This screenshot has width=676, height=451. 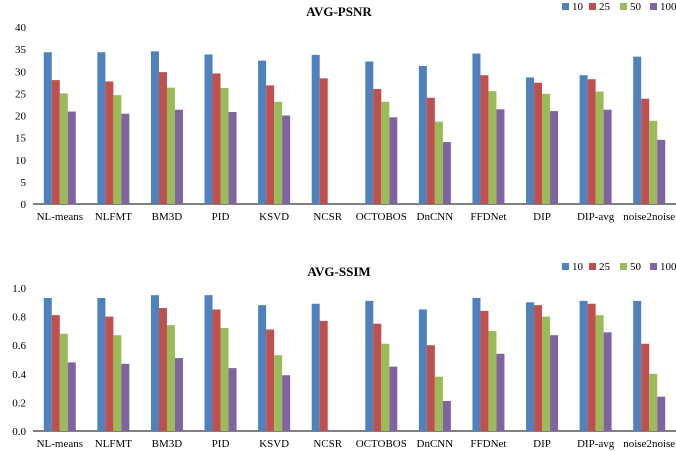 What do you see at coordinates (21, 161) in the screenshot?
I see `y-tick-label: 10` at bounding box center [21, 161].